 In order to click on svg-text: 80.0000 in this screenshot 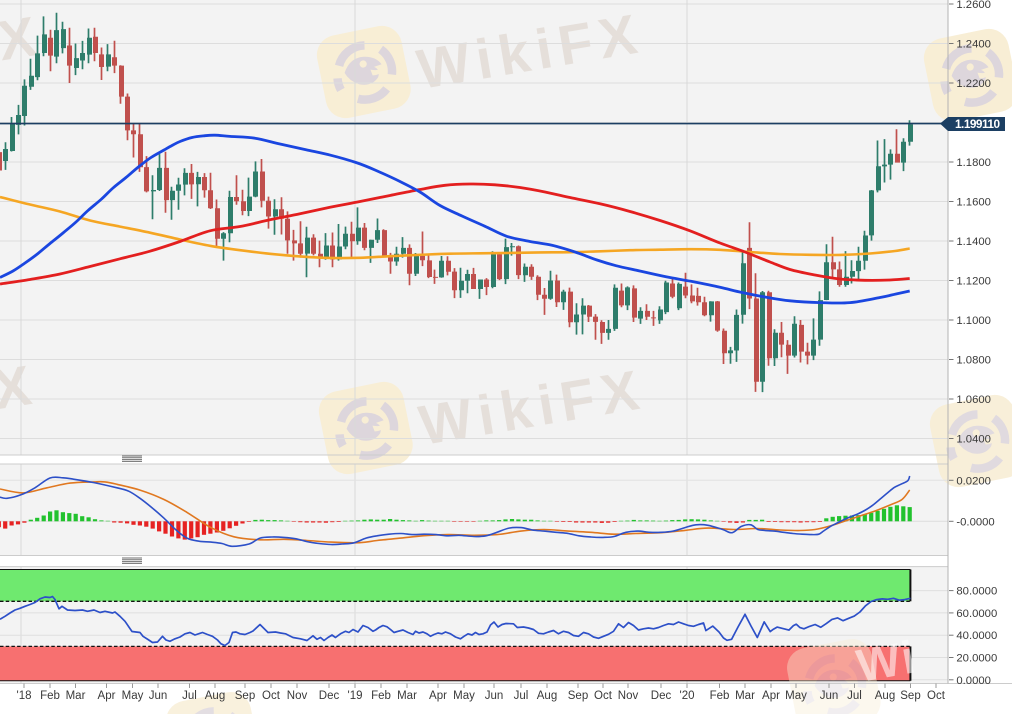, I will do `click(976, 592)`.